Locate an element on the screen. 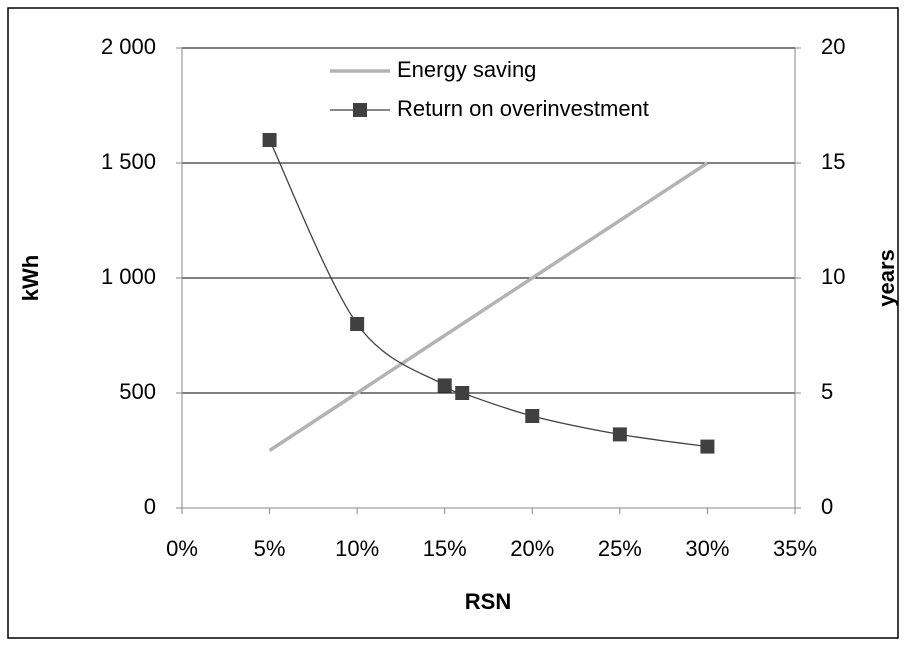  y-tick-label: 2 000 is located at coordinates (128, 46).